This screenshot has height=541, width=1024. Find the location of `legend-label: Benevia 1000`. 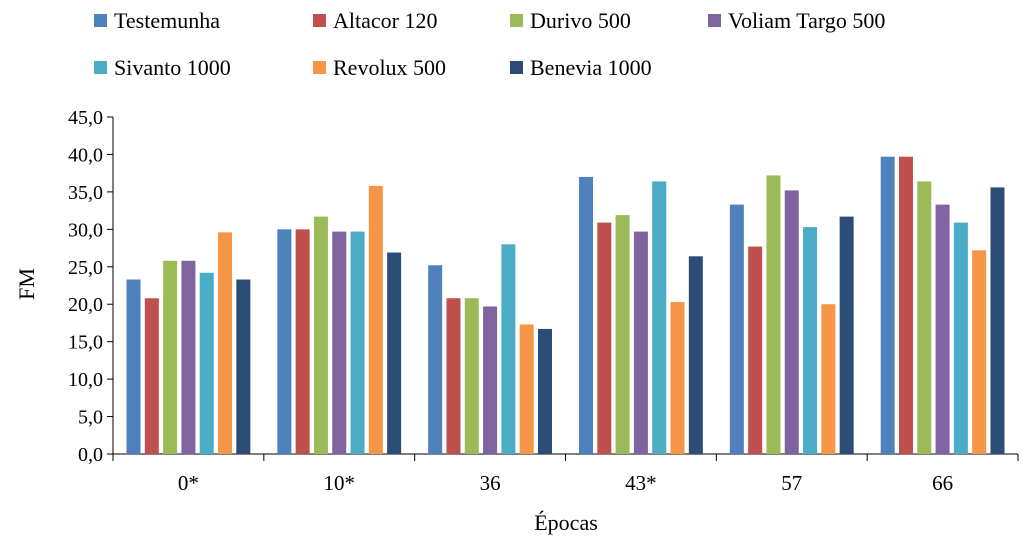

legend-label: Benevia 1000 is located at coordinates (591, 67).